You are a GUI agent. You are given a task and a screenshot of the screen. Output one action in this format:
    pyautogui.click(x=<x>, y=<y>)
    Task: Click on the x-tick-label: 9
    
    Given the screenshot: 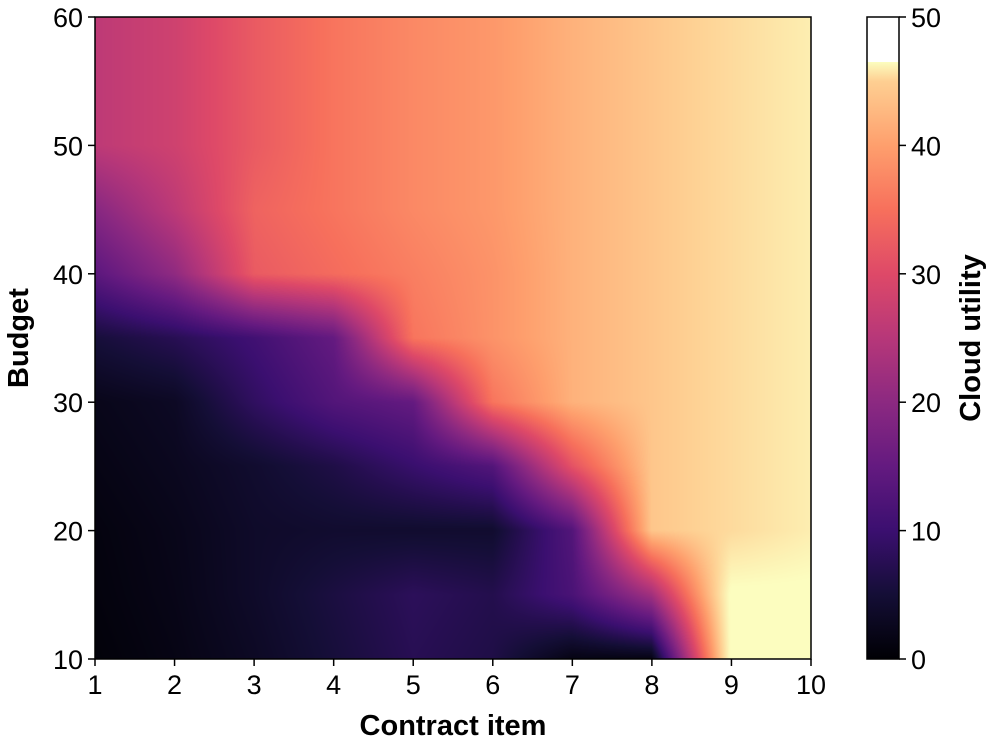 What is the action you would take?
    pyautogui.click(x=731, y=685)
    